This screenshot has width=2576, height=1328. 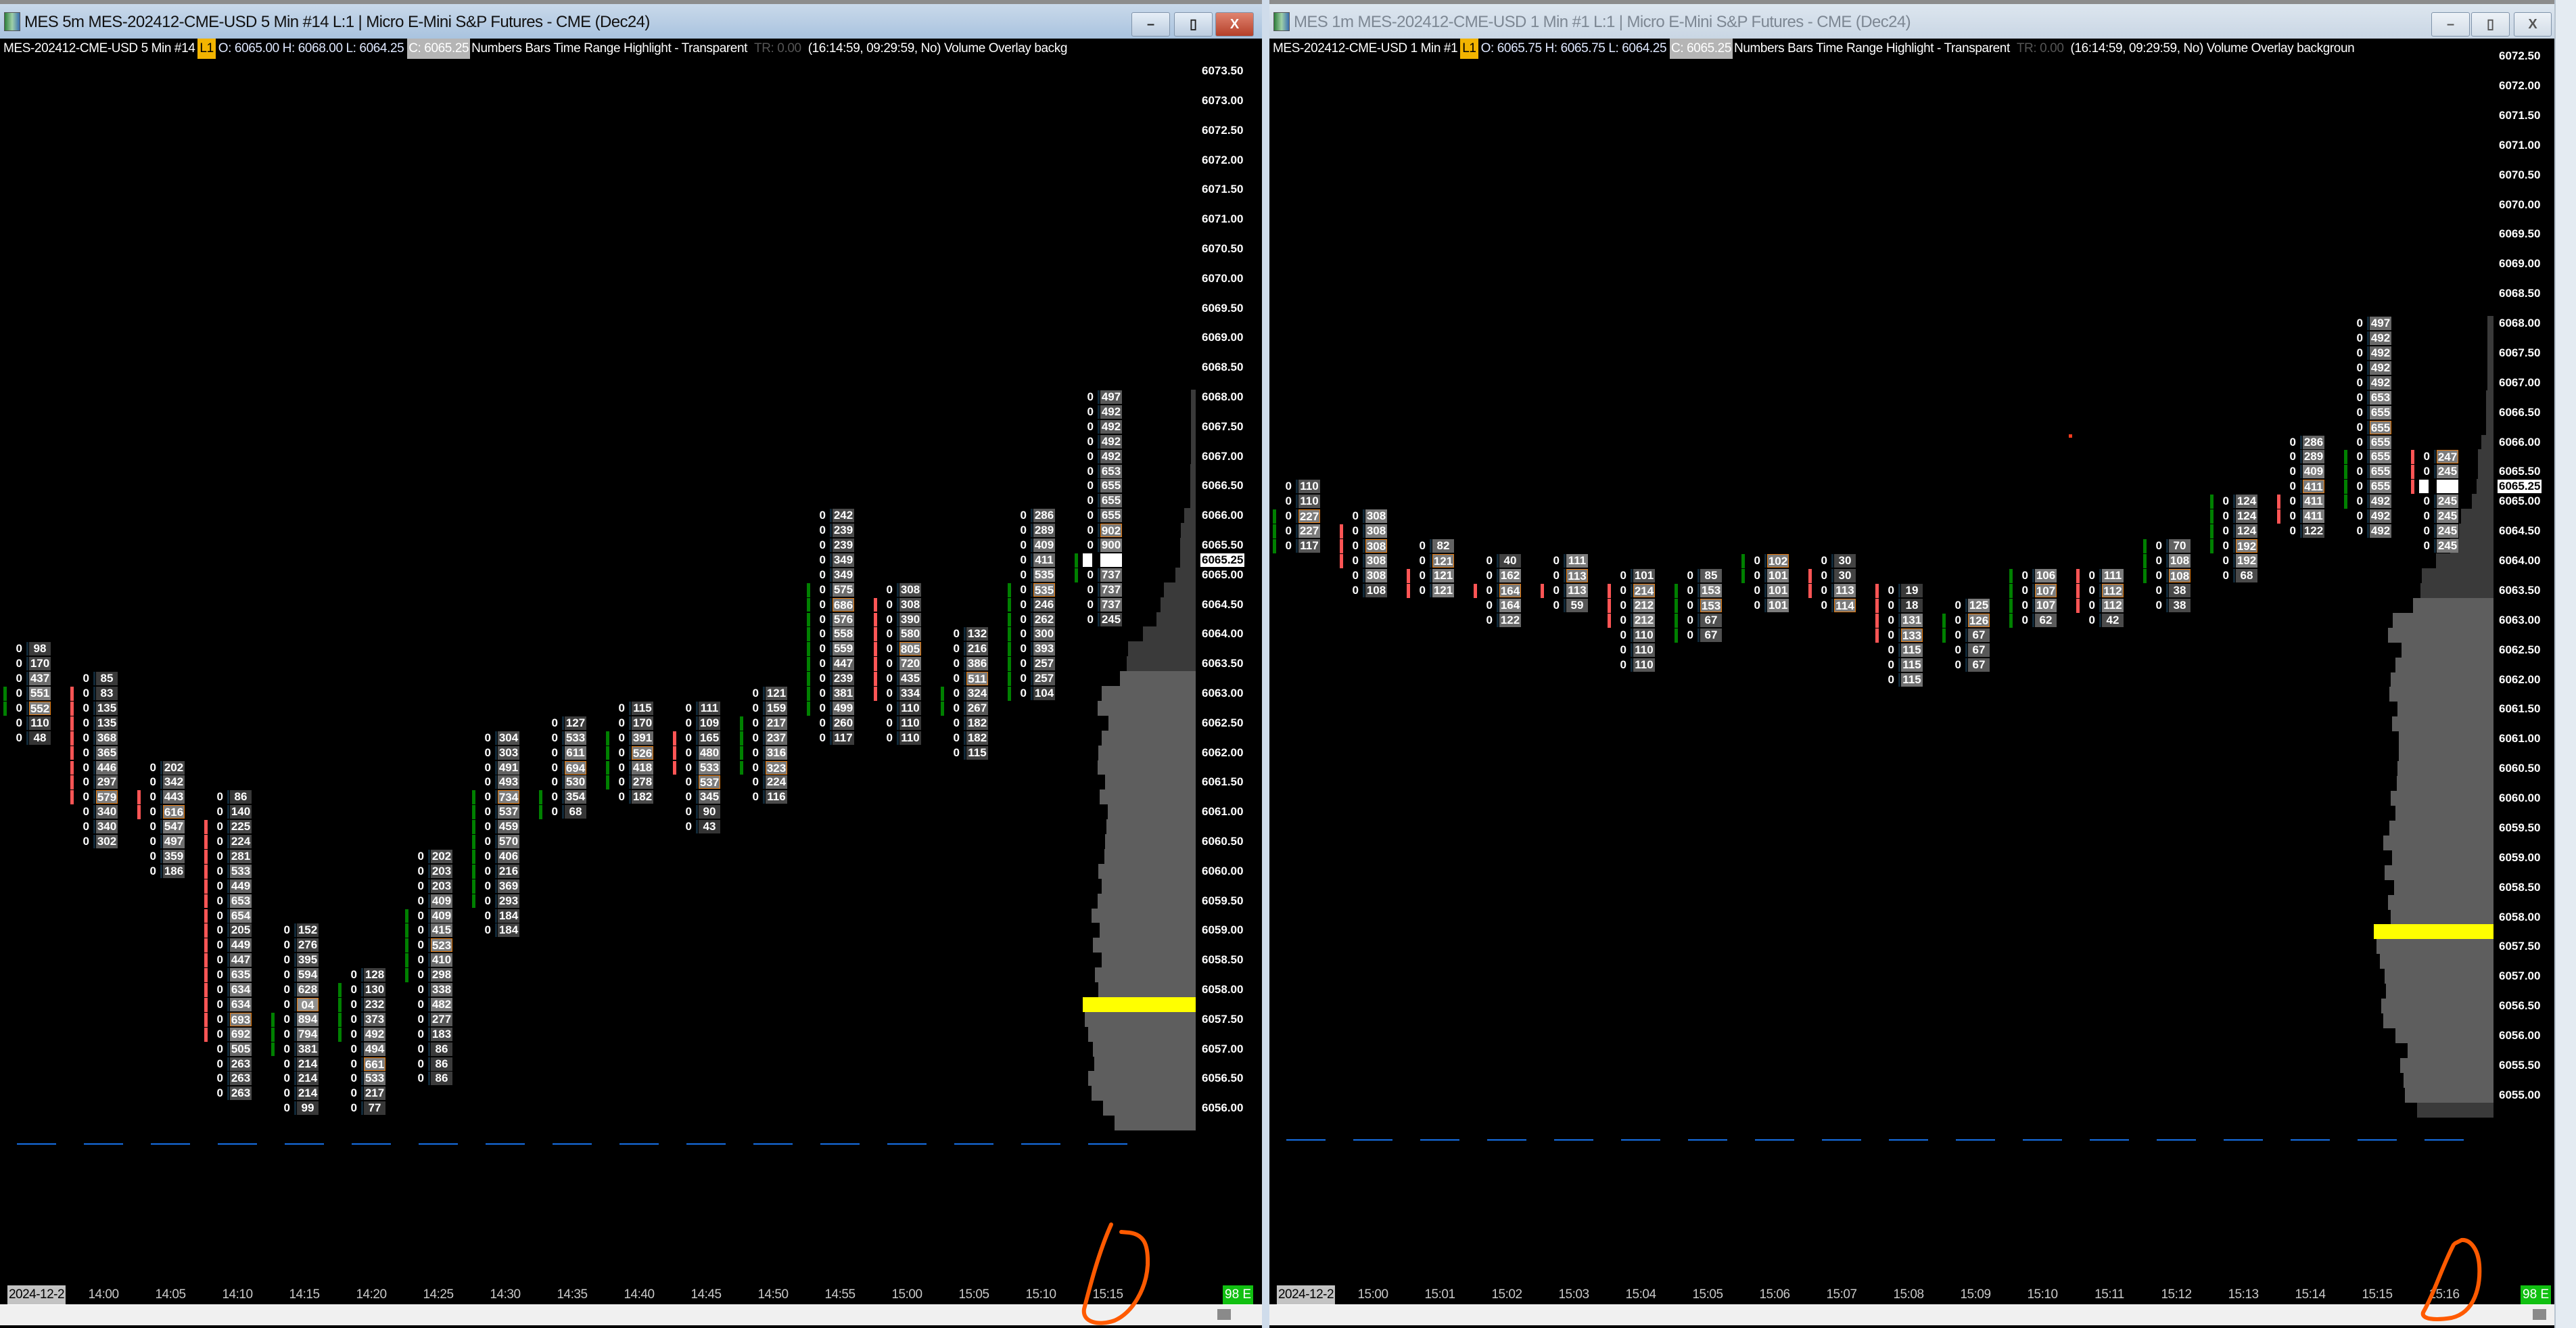 What do you see at coordinates (241, 871) in the screenshot?
I see `volume-cell: 533` at bounding box center [241, 871].